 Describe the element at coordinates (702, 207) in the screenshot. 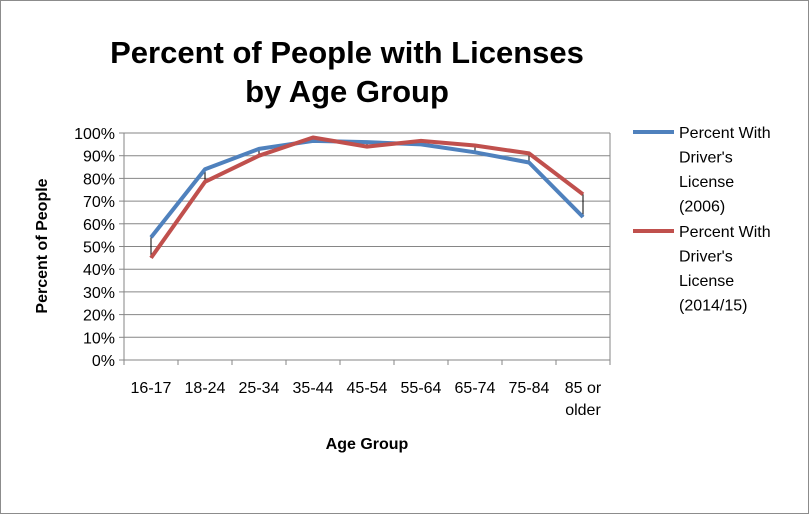

I see `legend-entry-text: (2006)` at that location.